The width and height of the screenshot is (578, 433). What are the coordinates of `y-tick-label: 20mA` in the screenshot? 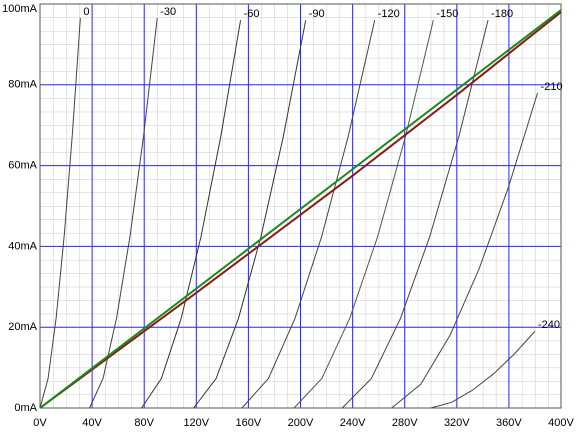 It's located at (22, 327).